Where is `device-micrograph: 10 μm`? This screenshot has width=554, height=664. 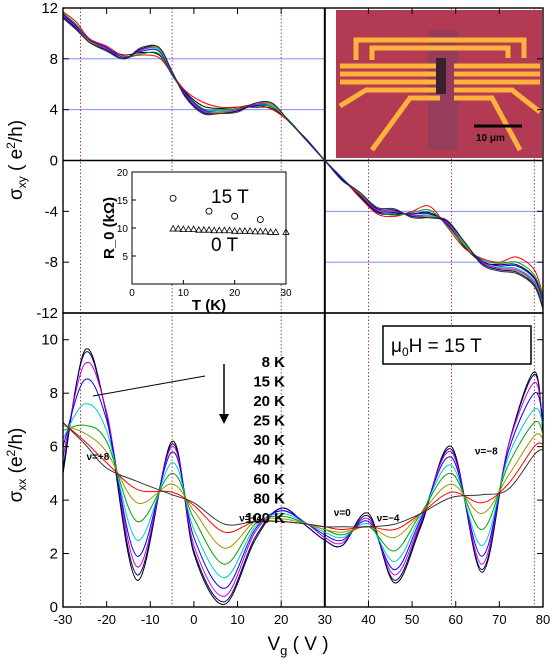
device-micrograph: 10 μm is located at coordinates (439, 84).